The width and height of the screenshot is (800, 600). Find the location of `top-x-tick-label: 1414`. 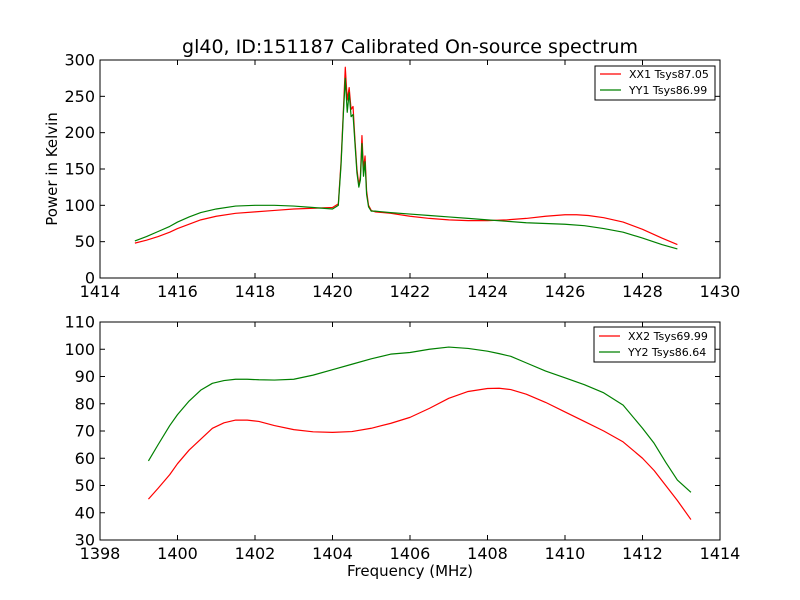

top-x-tick-label: 1414 is located at coordinates (100, 291).